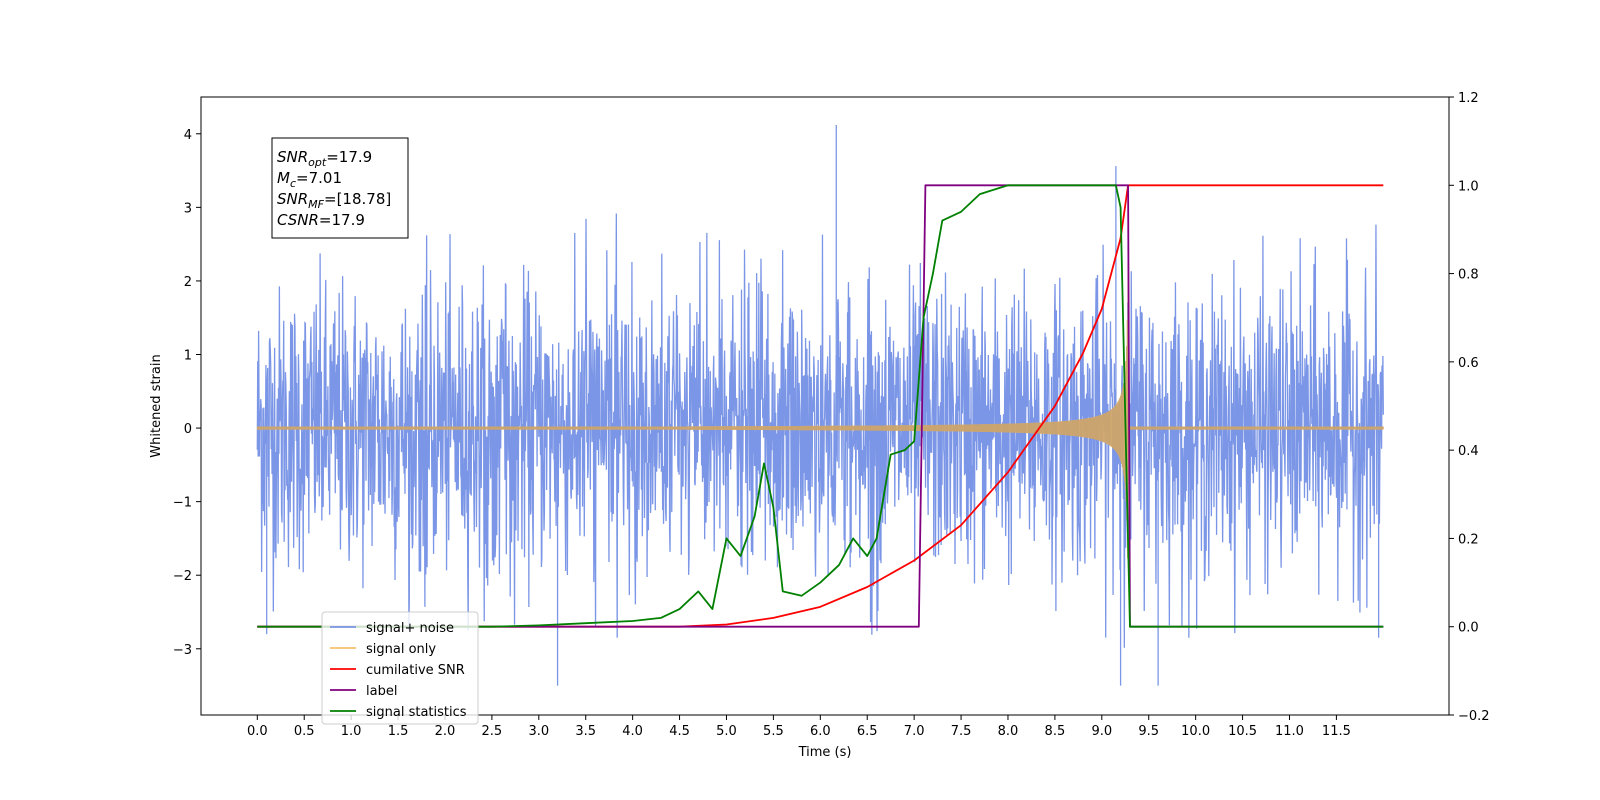 Image resolution: width=1600 pixels, height=800 pixels. Describe the element at coordinates (1242, 731) in the screenshot. I see `x-tick-label: 10.5` at that location.